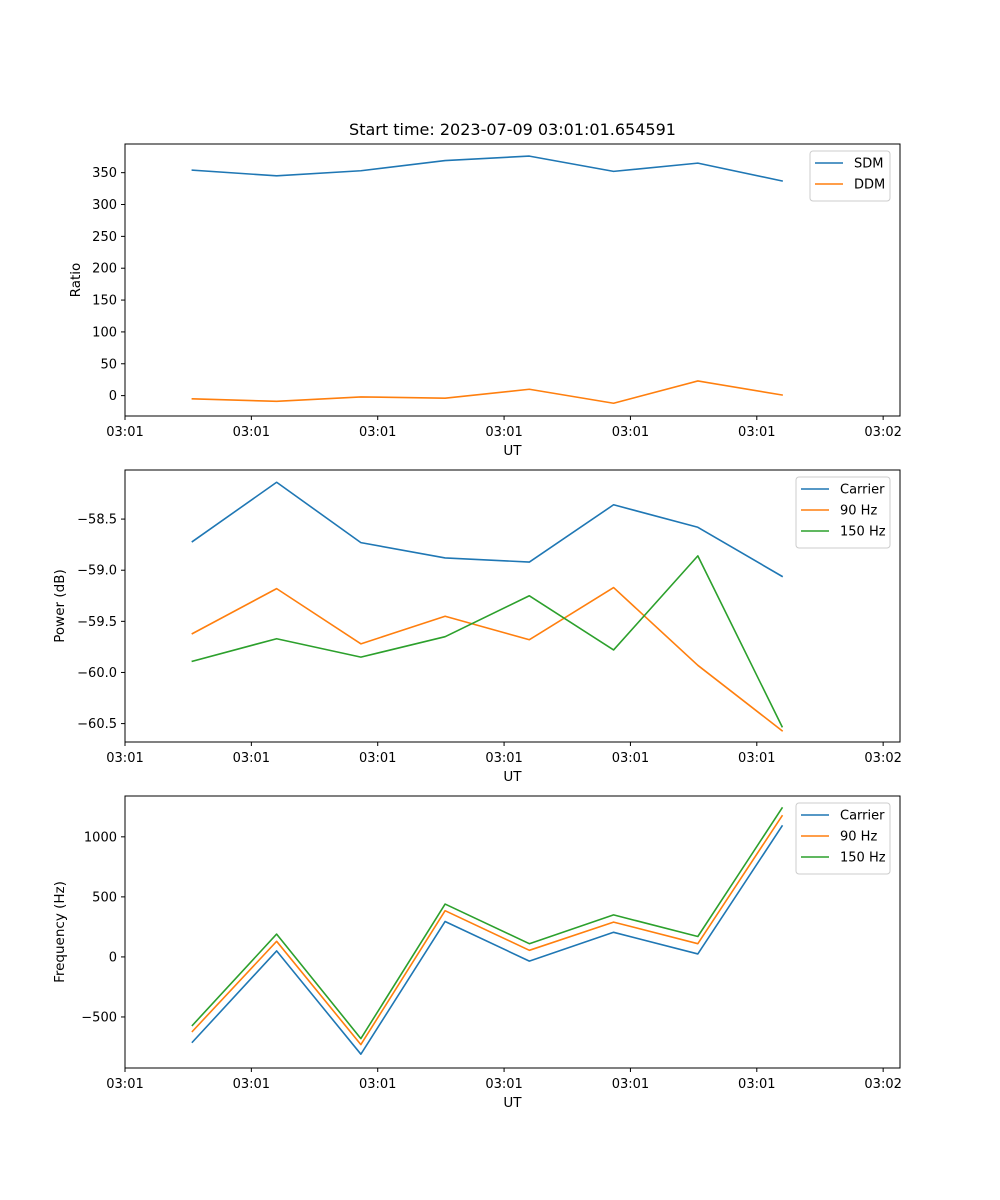 This screenshot has height=1200, width=1000. What do you see at coordinates (104, 269) in the screenshot?
I see `y-tick-label: 200` at bounding box center [104, 269].